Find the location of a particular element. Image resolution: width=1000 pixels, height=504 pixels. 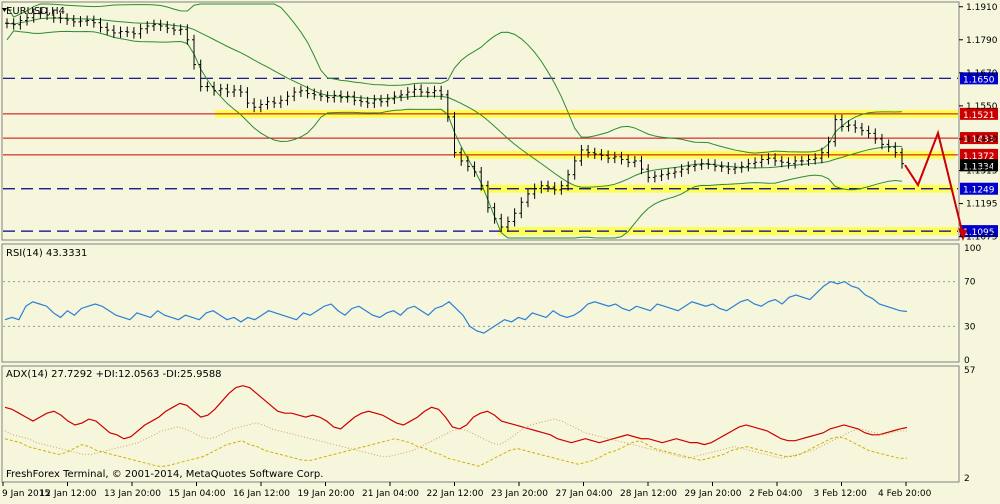

current-price-text: 1.1334 is located at coordinates (979, 167).